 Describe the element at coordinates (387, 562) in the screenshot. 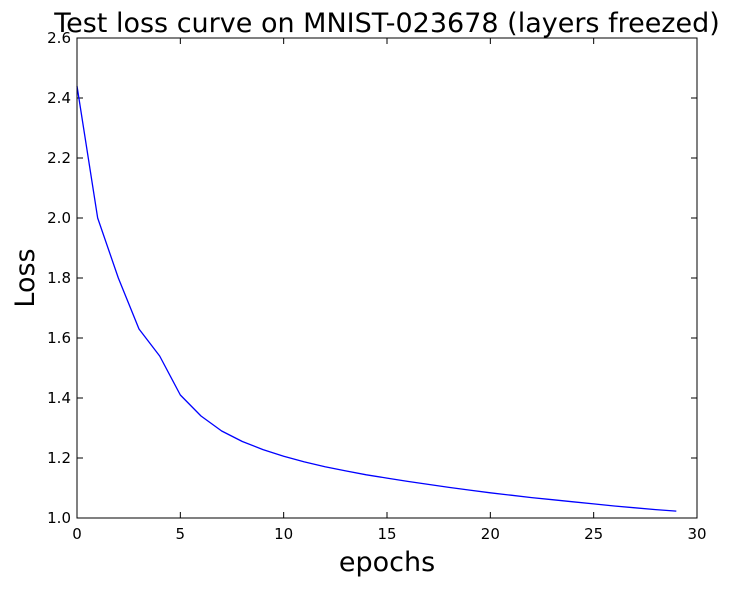

I see `x-axis-label: epochs` at that location.